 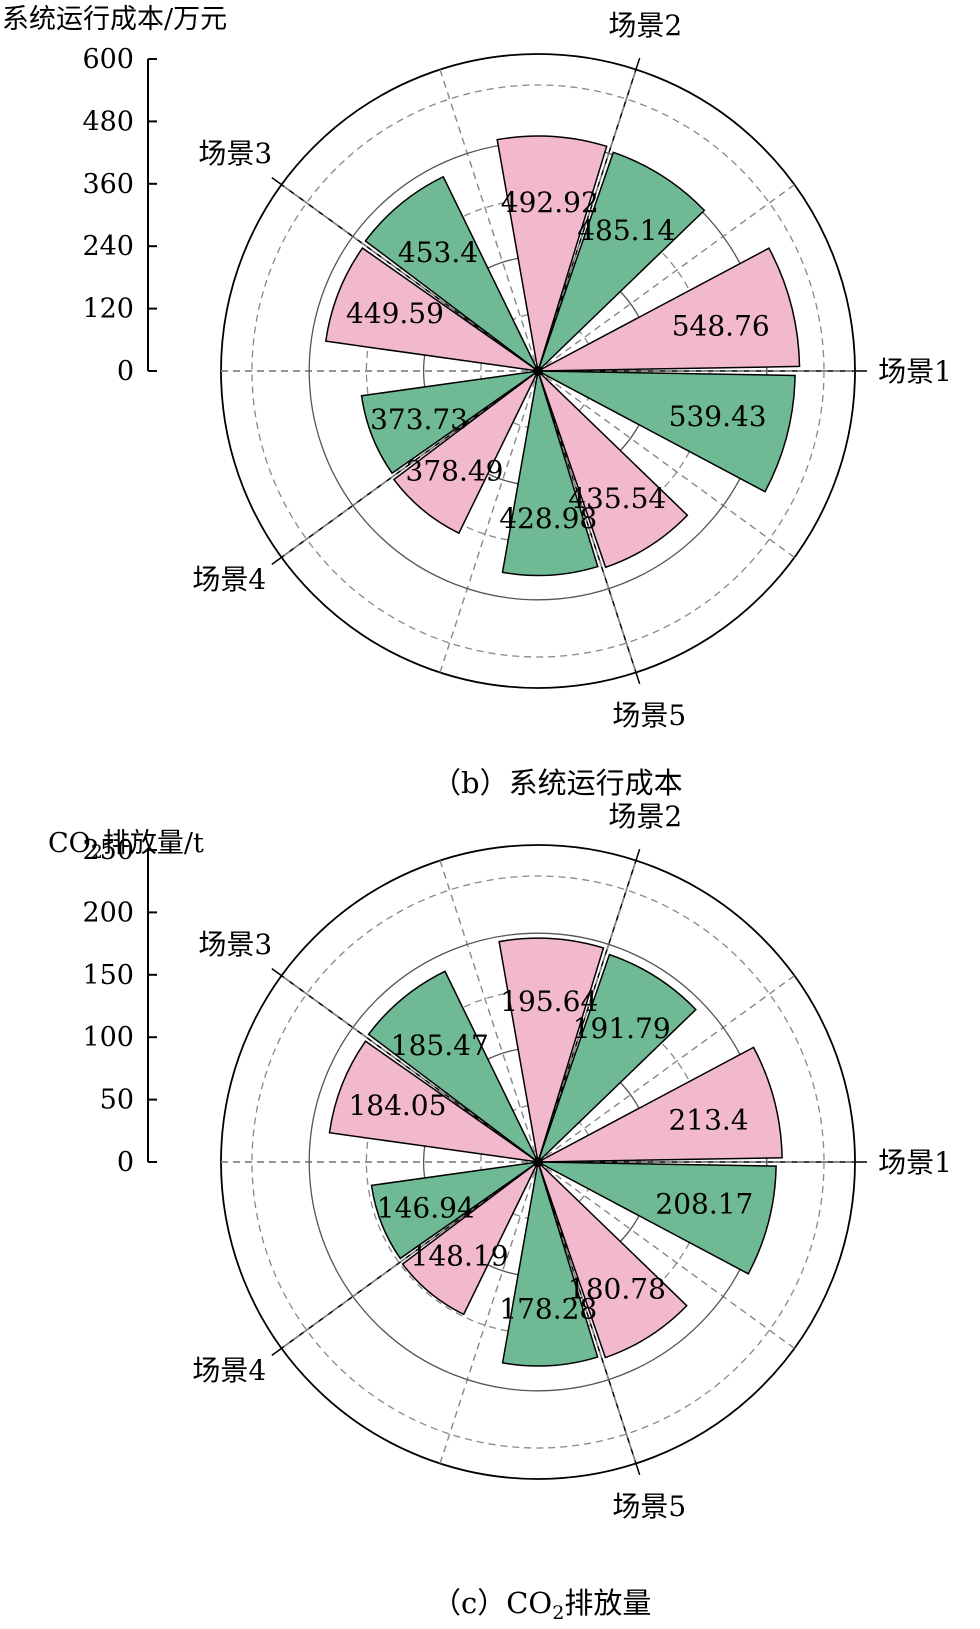 I want to click on data-label: 373.73, so click(x=419, y=419).